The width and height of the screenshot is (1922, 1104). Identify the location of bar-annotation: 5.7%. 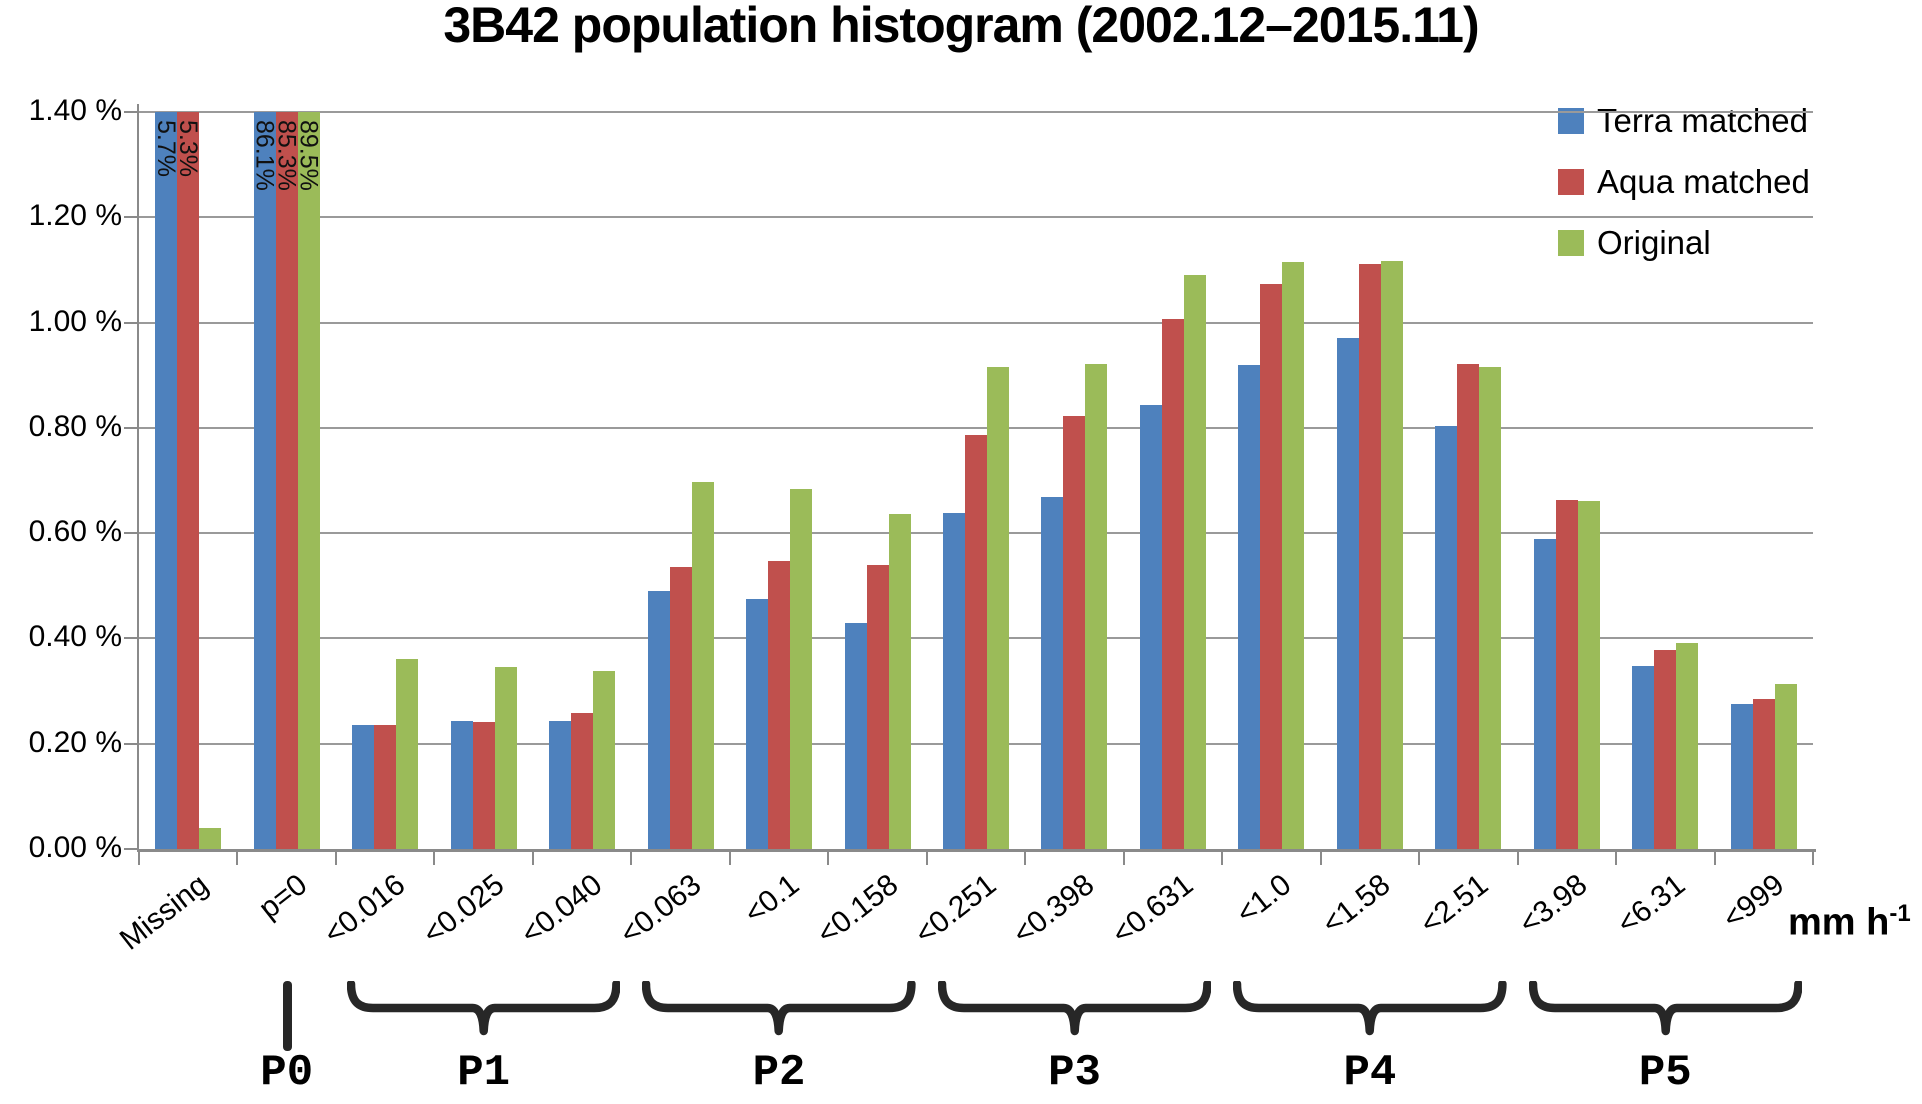
(166, 148).